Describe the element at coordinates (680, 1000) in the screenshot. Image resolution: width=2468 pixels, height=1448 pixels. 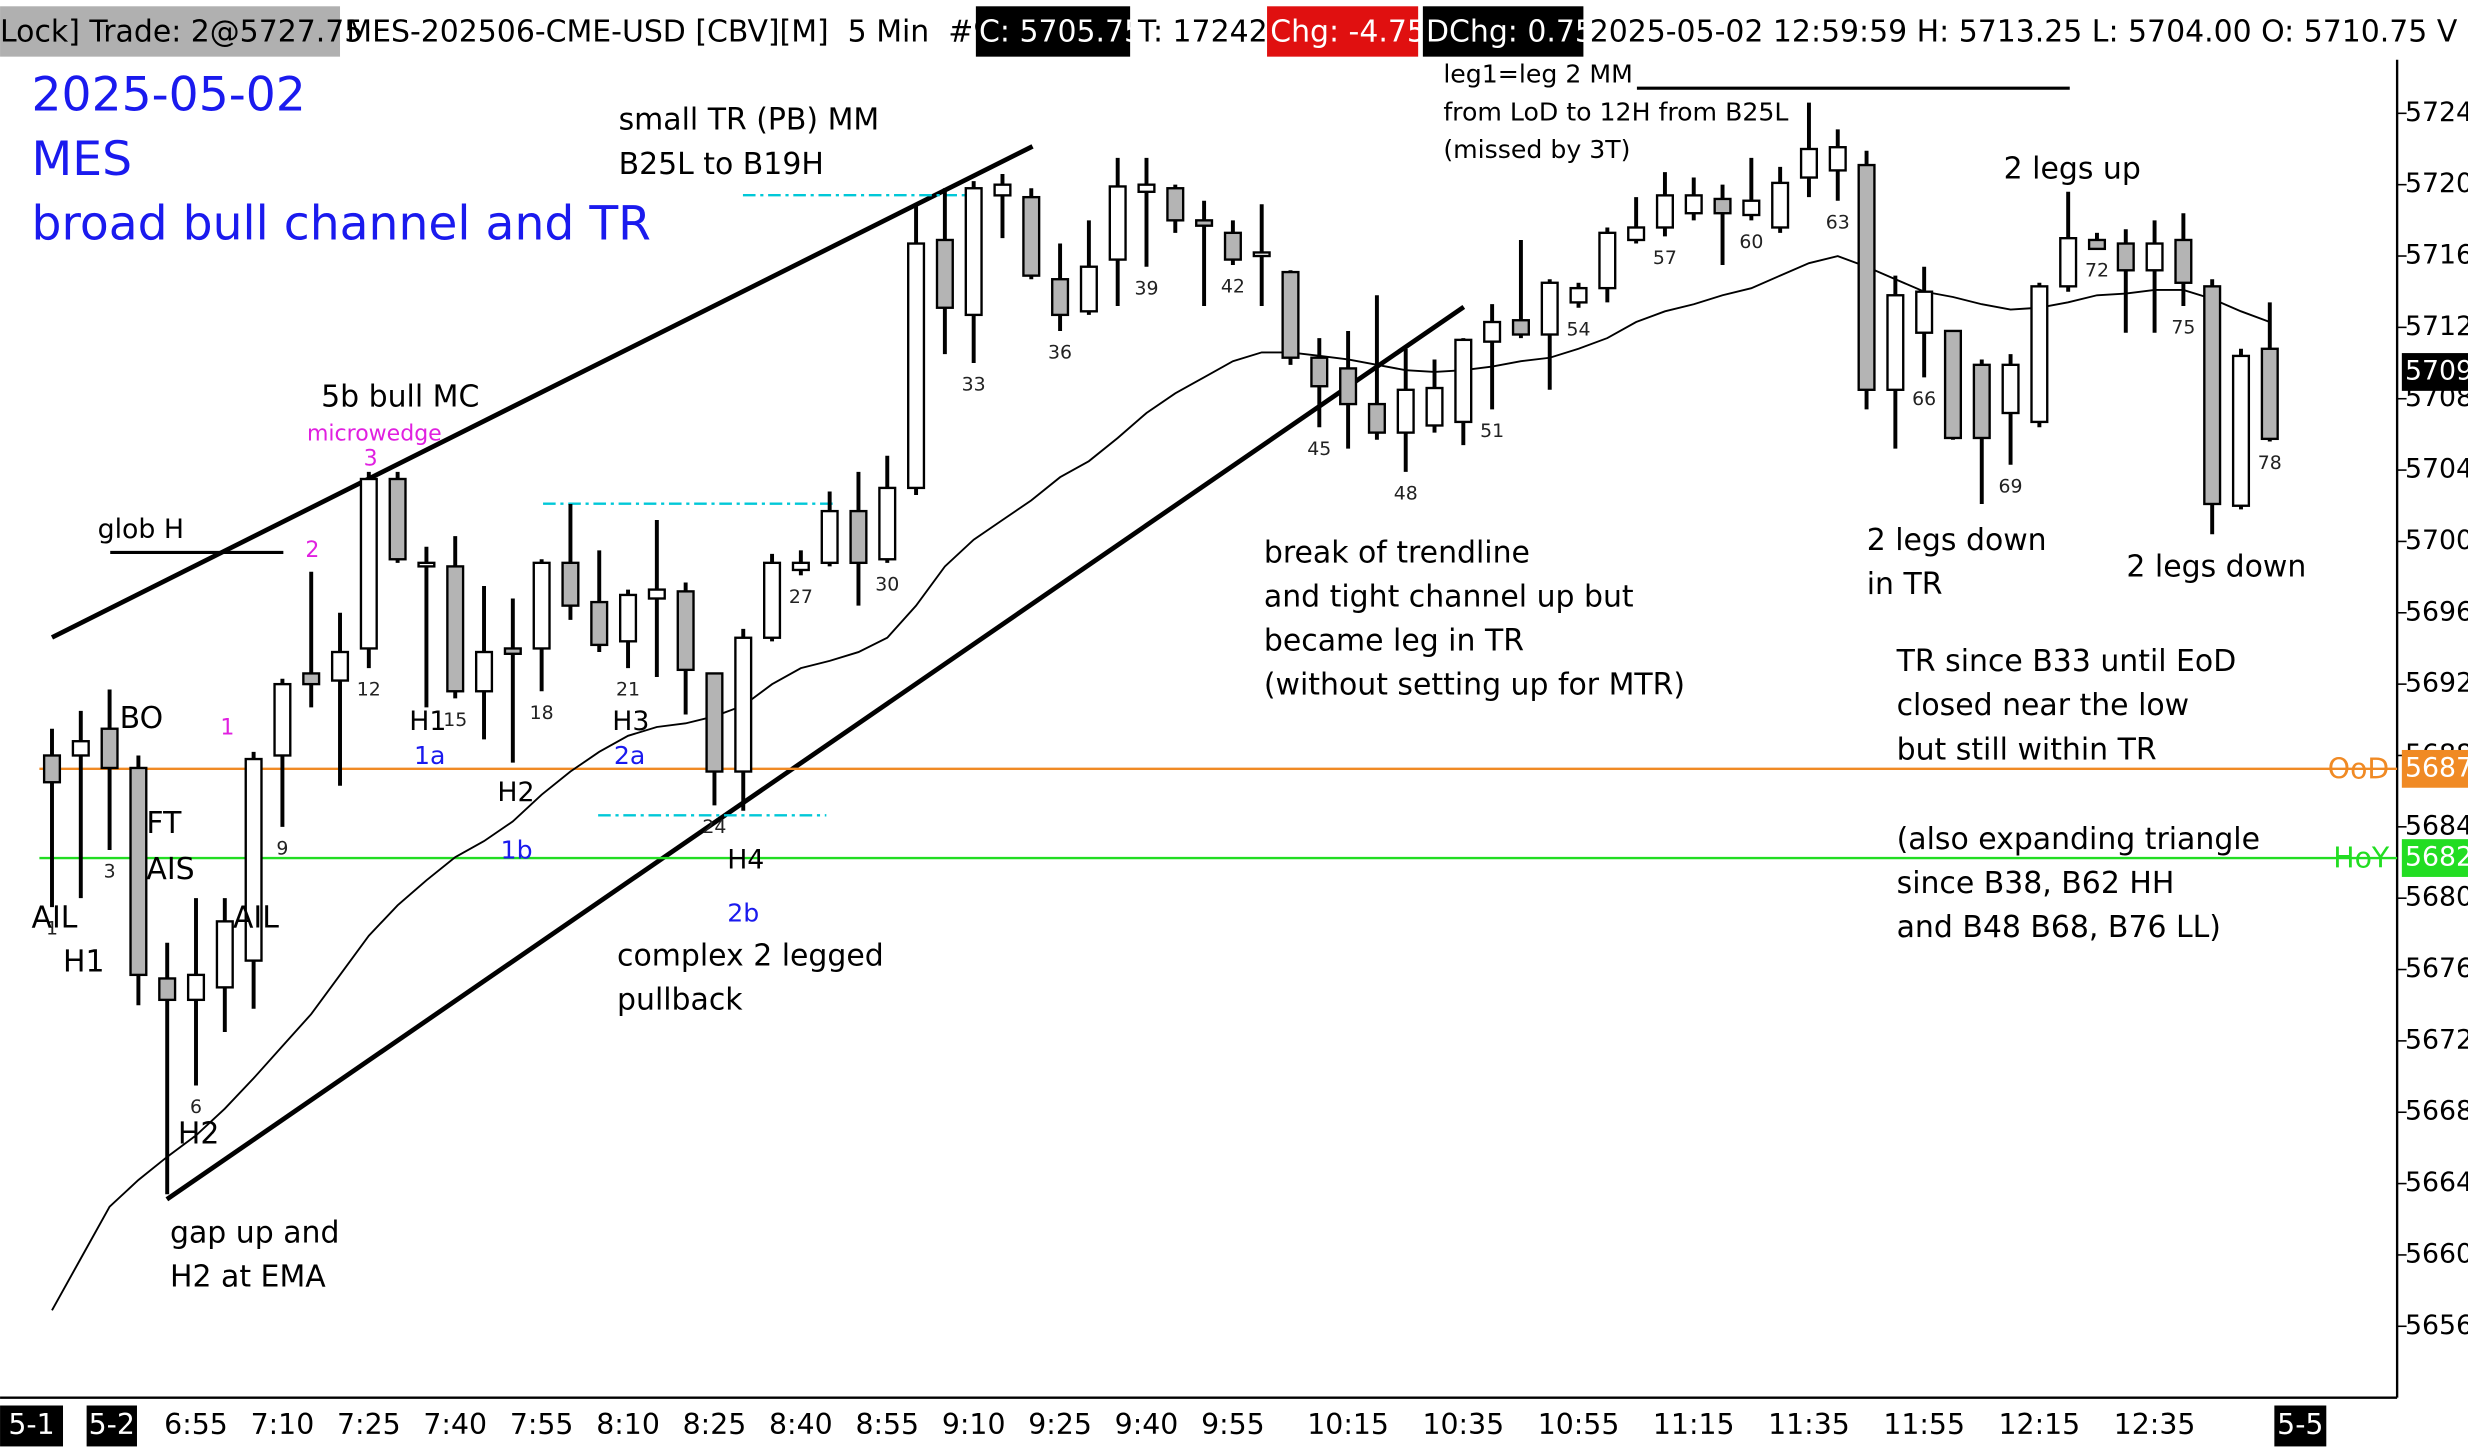
I see `annotation: pullback` at that location.